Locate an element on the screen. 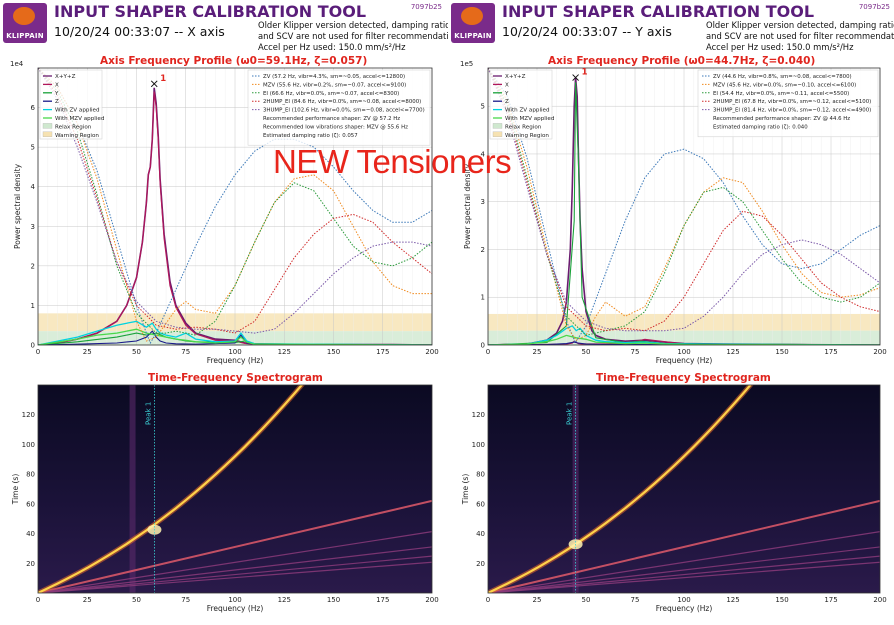 This screenshot has height=625, width=894. y-scale-label: 1e5 is located at coordinates (466, 64).